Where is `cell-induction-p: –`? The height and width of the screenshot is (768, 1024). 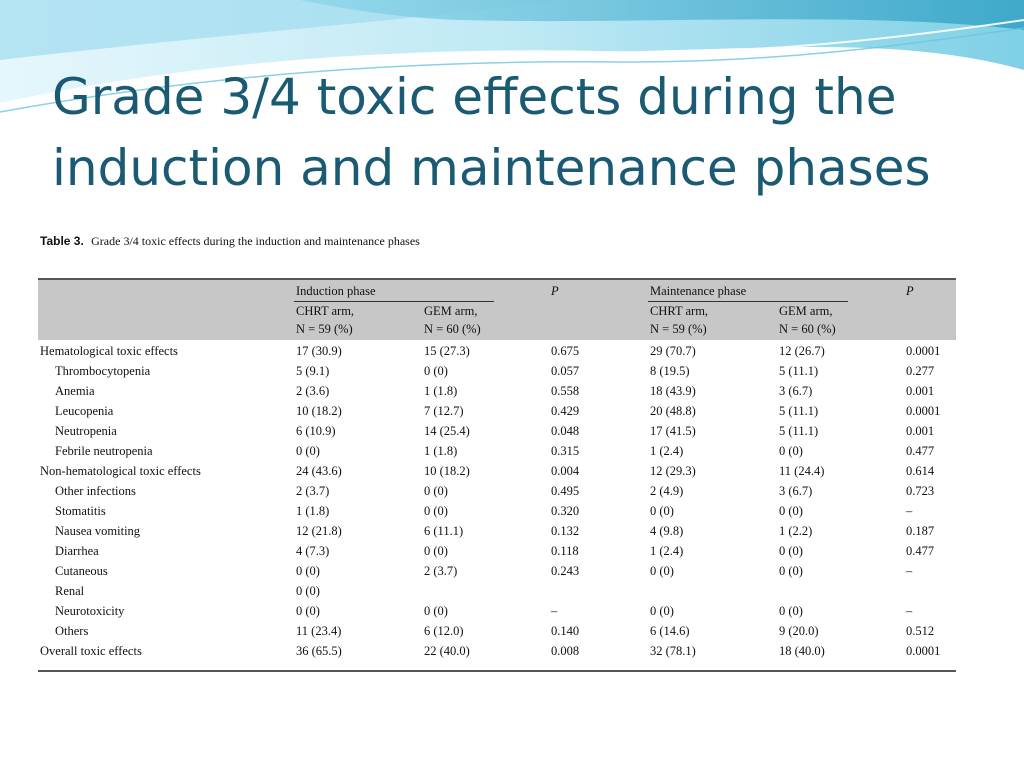 cell-induction-p: – is located at coordinates (554, 611).